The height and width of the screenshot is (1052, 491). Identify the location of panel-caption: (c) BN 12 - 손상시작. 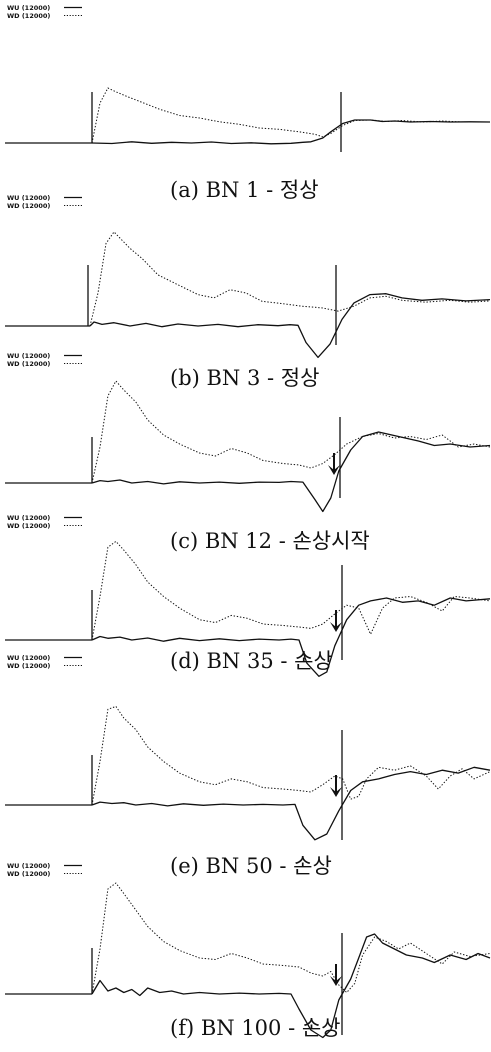
(270, 541).